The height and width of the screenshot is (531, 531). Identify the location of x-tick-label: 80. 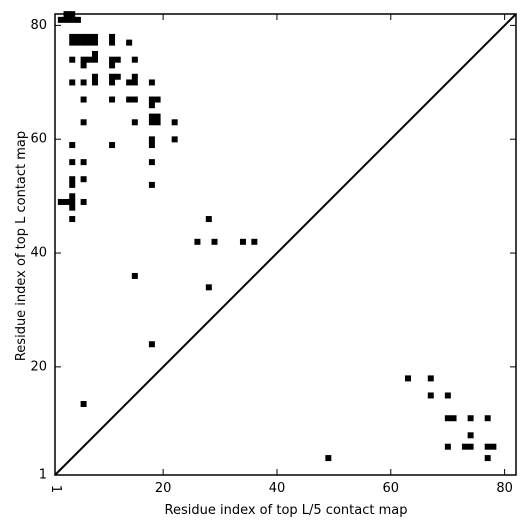
(504, 488).